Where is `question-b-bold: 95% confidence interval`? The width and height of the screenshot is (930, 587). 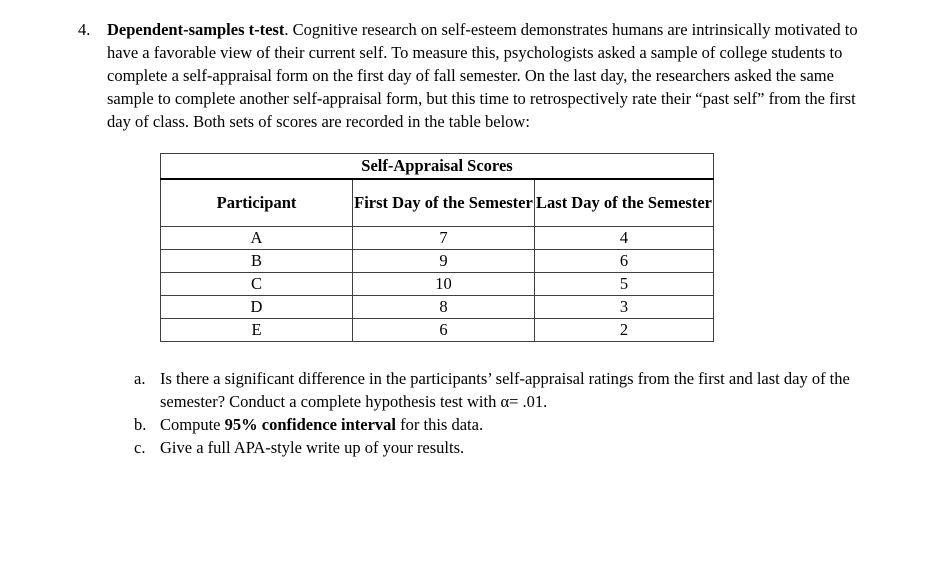 question-b-bold: 95% confidence interval is located at coordinates (310, 424).